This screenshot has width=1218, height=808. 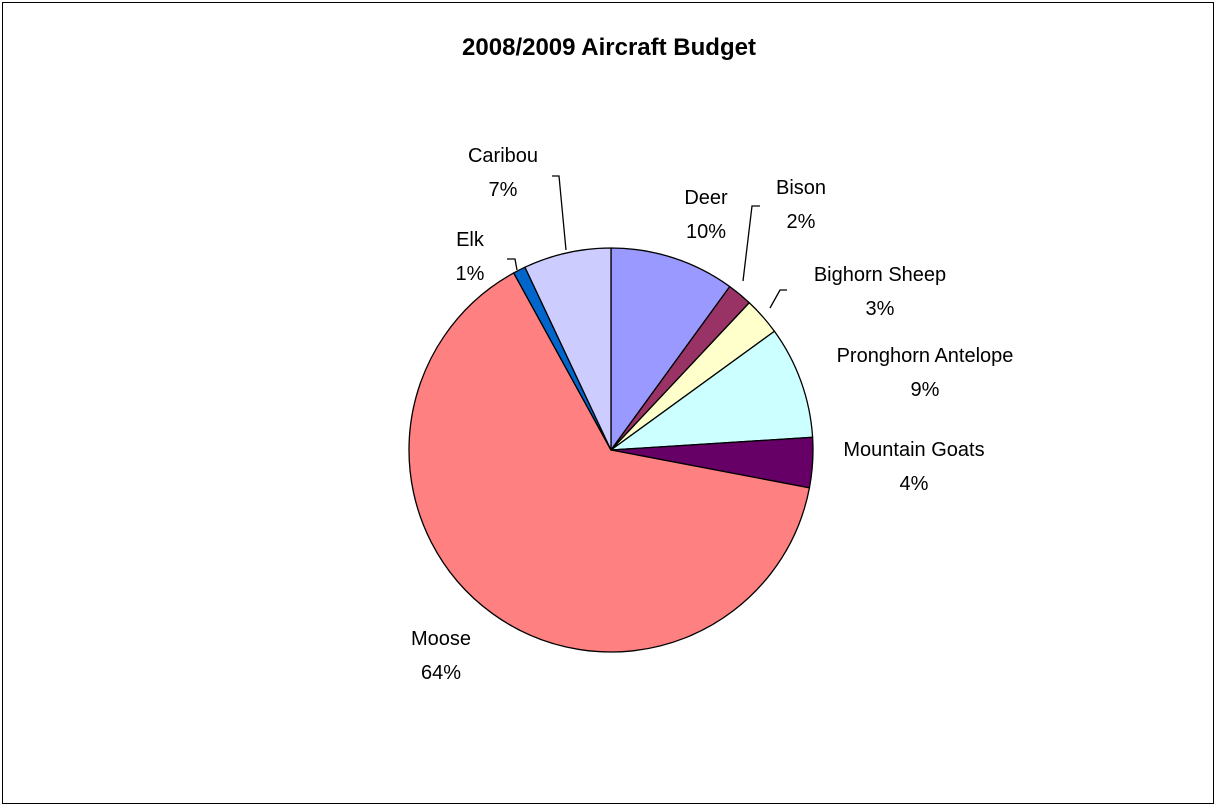 What do you see at coordinates (512, 264) in the screenshot?
I see `leader-line-elk` at bounding box center [512, 264].